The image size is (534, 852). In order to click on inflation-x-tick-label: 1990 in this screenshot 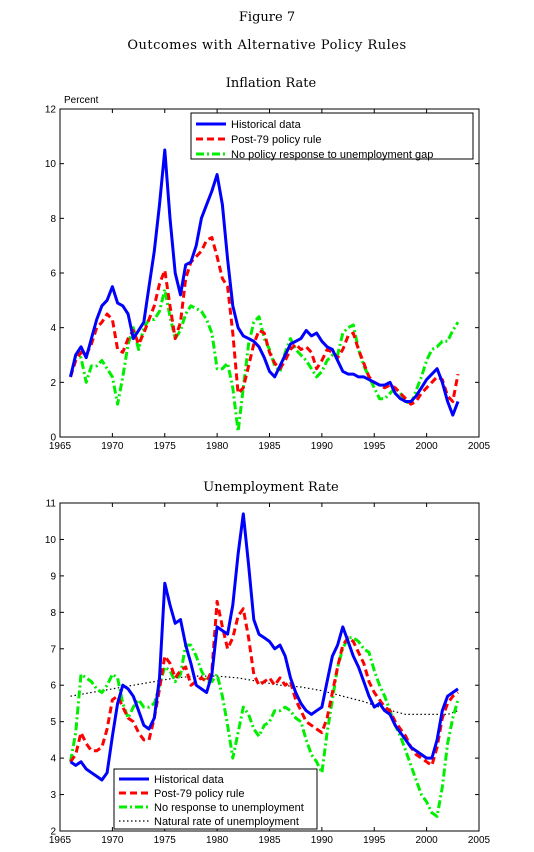, I will do `click(322, 446)`.